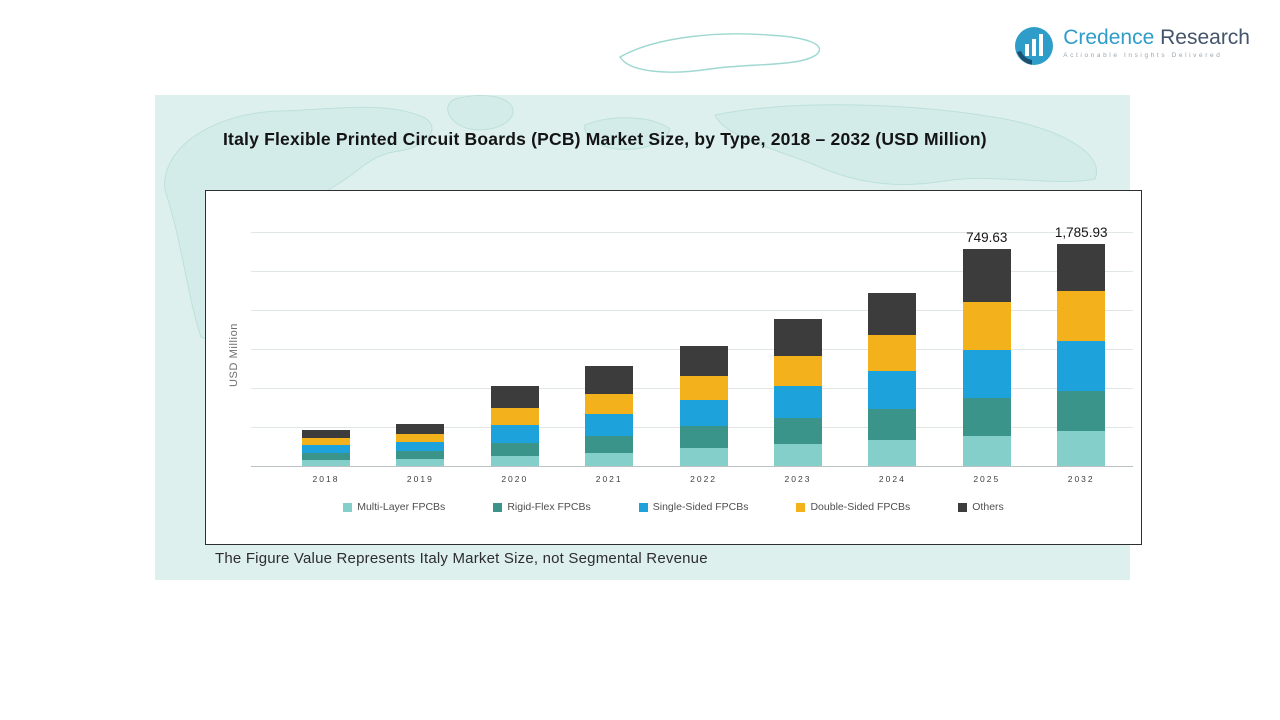  I want to click on bar-group-2019, so click(420, 445).